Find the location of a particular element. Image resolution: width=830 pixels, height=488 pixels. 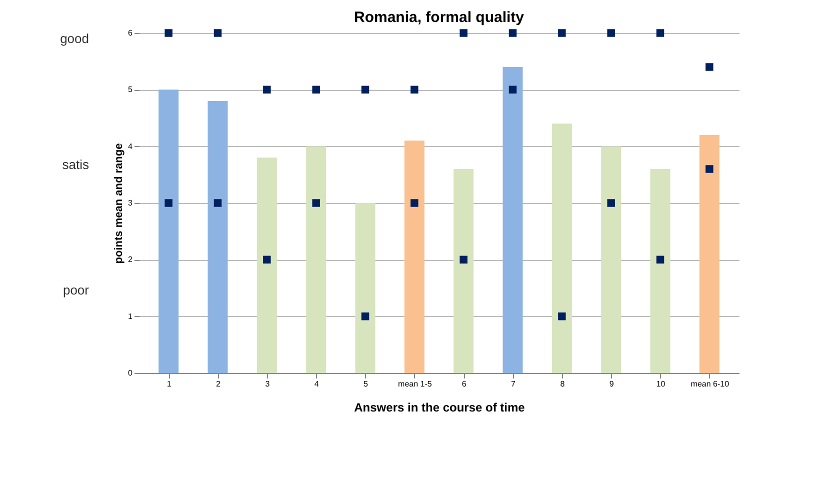

y-tick-label: 3 is located at coordinates (131, 203).